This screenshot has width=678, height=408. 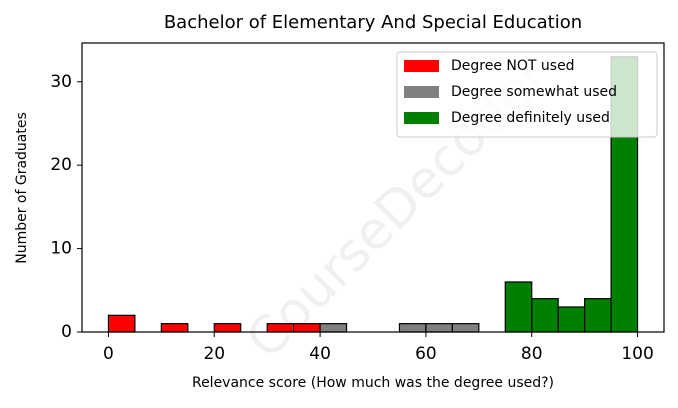 What do you see at coordinates (214, 354) in the screenshot?
I see `x-tick-label: 20` at bounding box center [214, 354].